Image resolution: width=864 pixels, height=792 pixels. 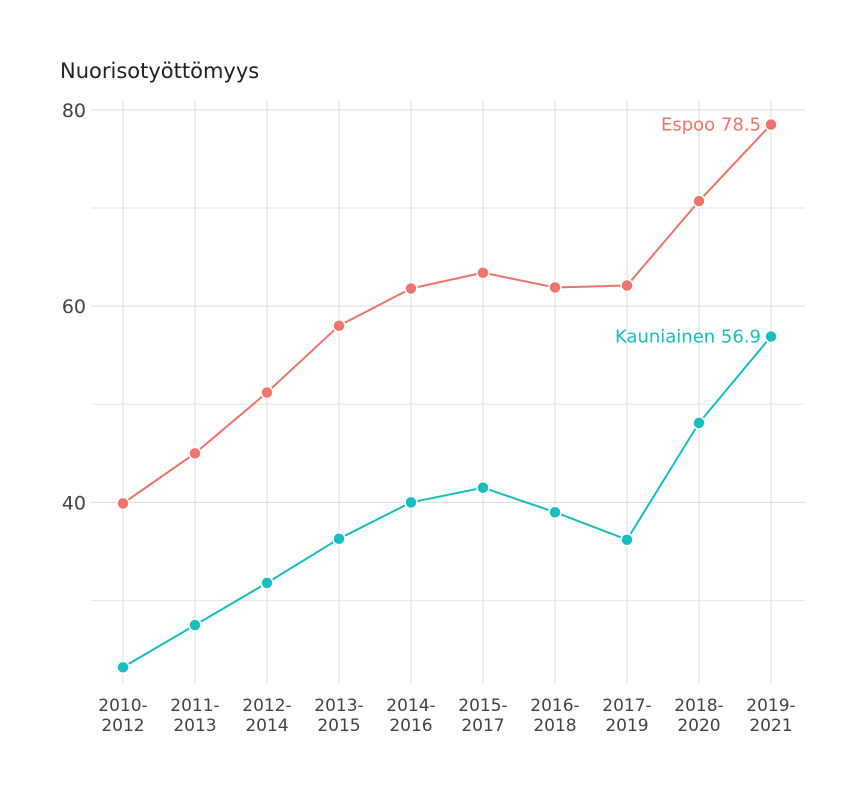 What do you see at coordinates (266, 706) in the screenshot?
I see `x-tick-label: 2012-` at bounding box center [266, 706].